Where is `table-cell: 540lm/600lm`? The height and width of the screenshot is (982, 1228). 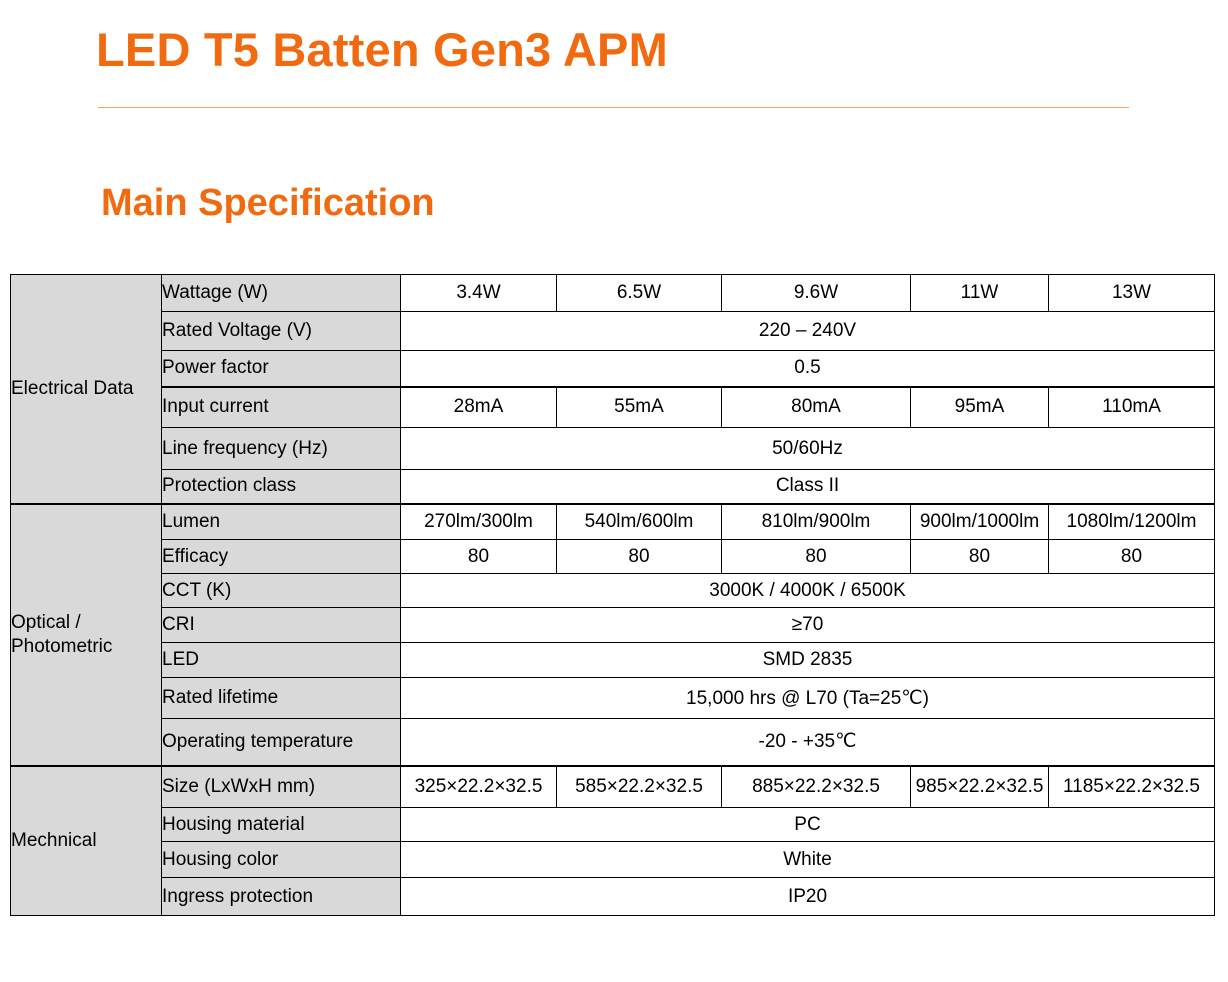 table-cell: 540lm/600lm is located at coordinates (639, 521).